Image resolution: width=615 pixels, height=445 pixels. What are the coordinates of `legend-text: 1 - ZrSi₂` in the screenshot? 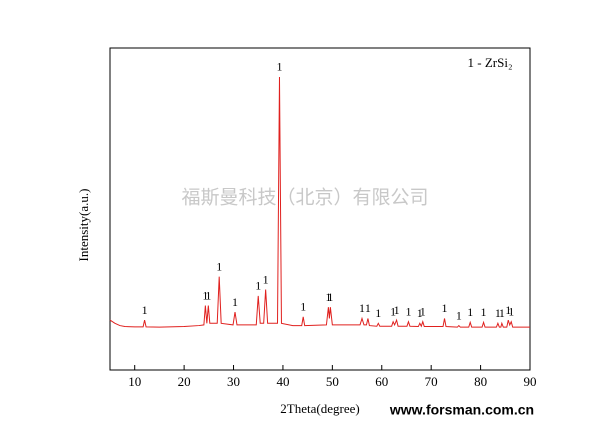 It's located at (490, 62).